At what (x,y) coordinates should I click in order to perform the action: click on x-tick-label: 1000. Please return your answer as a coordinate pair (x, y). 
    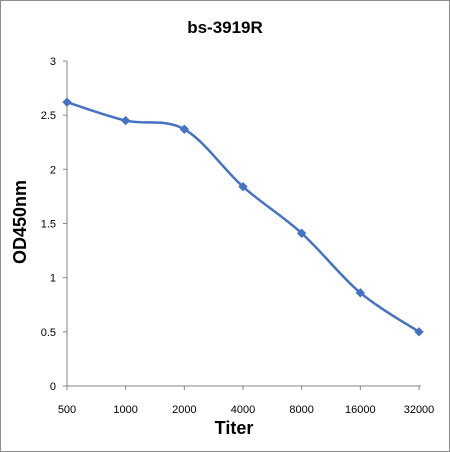
    Looking at the image, I should click on (125, 410).